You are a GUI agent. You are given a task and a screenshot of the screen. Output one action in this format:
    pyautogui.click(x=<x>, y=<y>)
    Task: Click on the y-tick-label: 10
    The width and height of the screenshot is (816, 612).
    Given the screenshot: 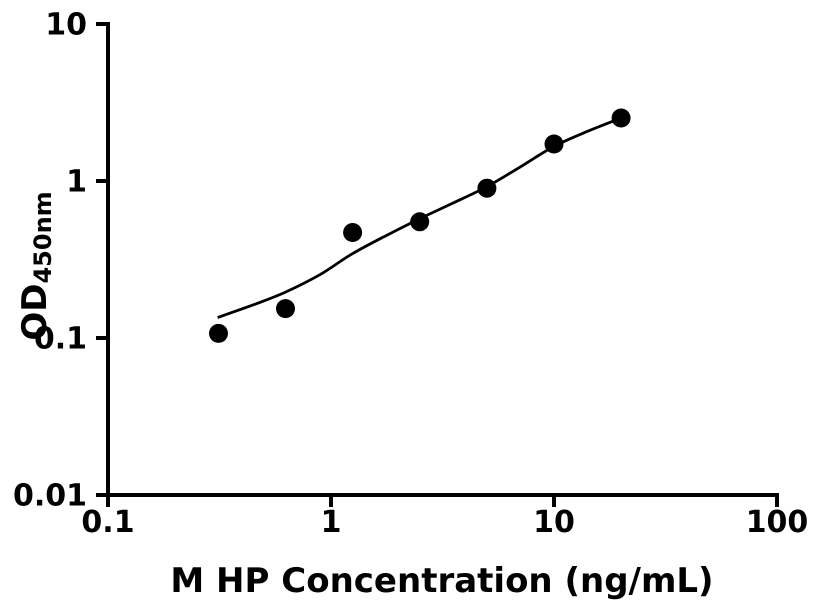 What is the action you would take?
    pyautogui.click(x=66, y=25)
    